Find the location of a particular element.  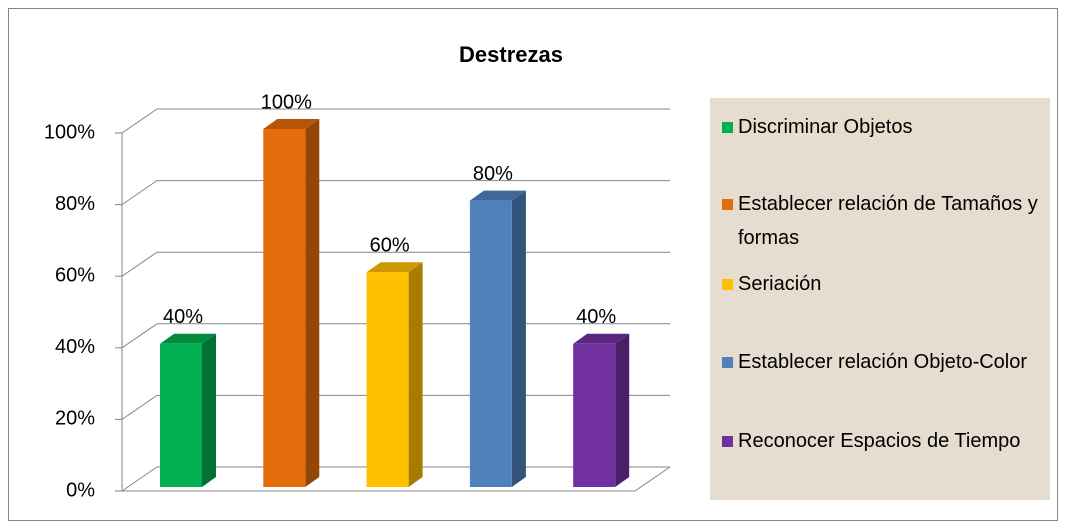

legend-label: Establecer relación Objeto-Color is located at coordinates (883, 362).